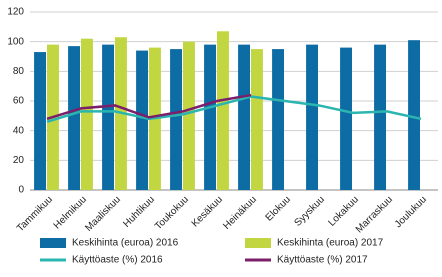 Image resolution: width=442 pixels, height=277 pixels. Describe the element at coordinates (15, 41) in the screenshot. I see `y-tick-label: 100` at that location.